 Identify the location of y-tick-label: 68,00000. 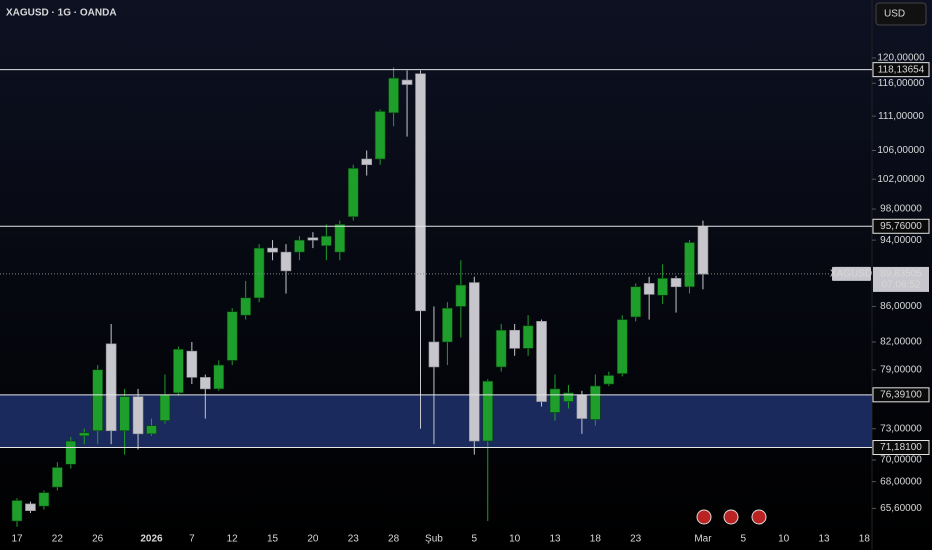
(901, 481).